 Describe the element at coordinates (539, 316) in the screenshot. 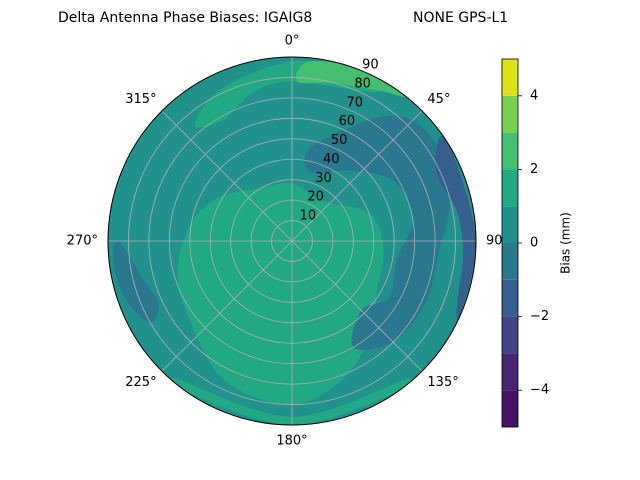

I see `colorbar-tick-label: −2` at that location.